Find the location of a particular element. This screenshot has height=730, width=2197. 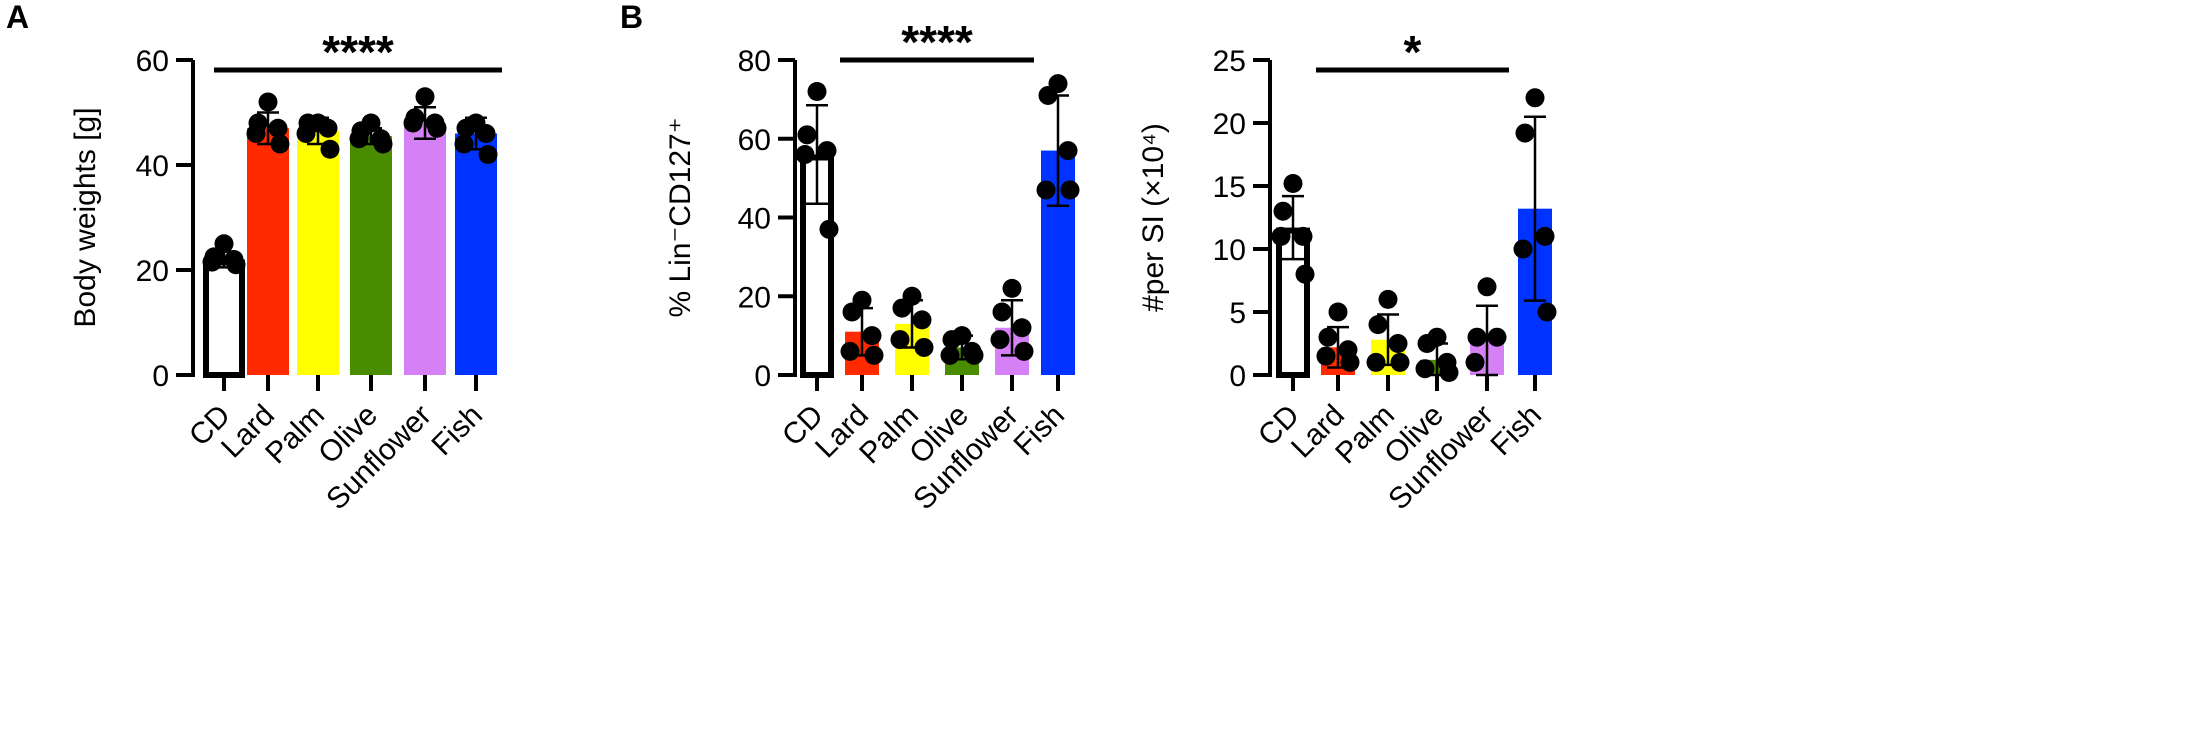

y-axis-label: Body weights [g] is located at coordinates (85, 217).